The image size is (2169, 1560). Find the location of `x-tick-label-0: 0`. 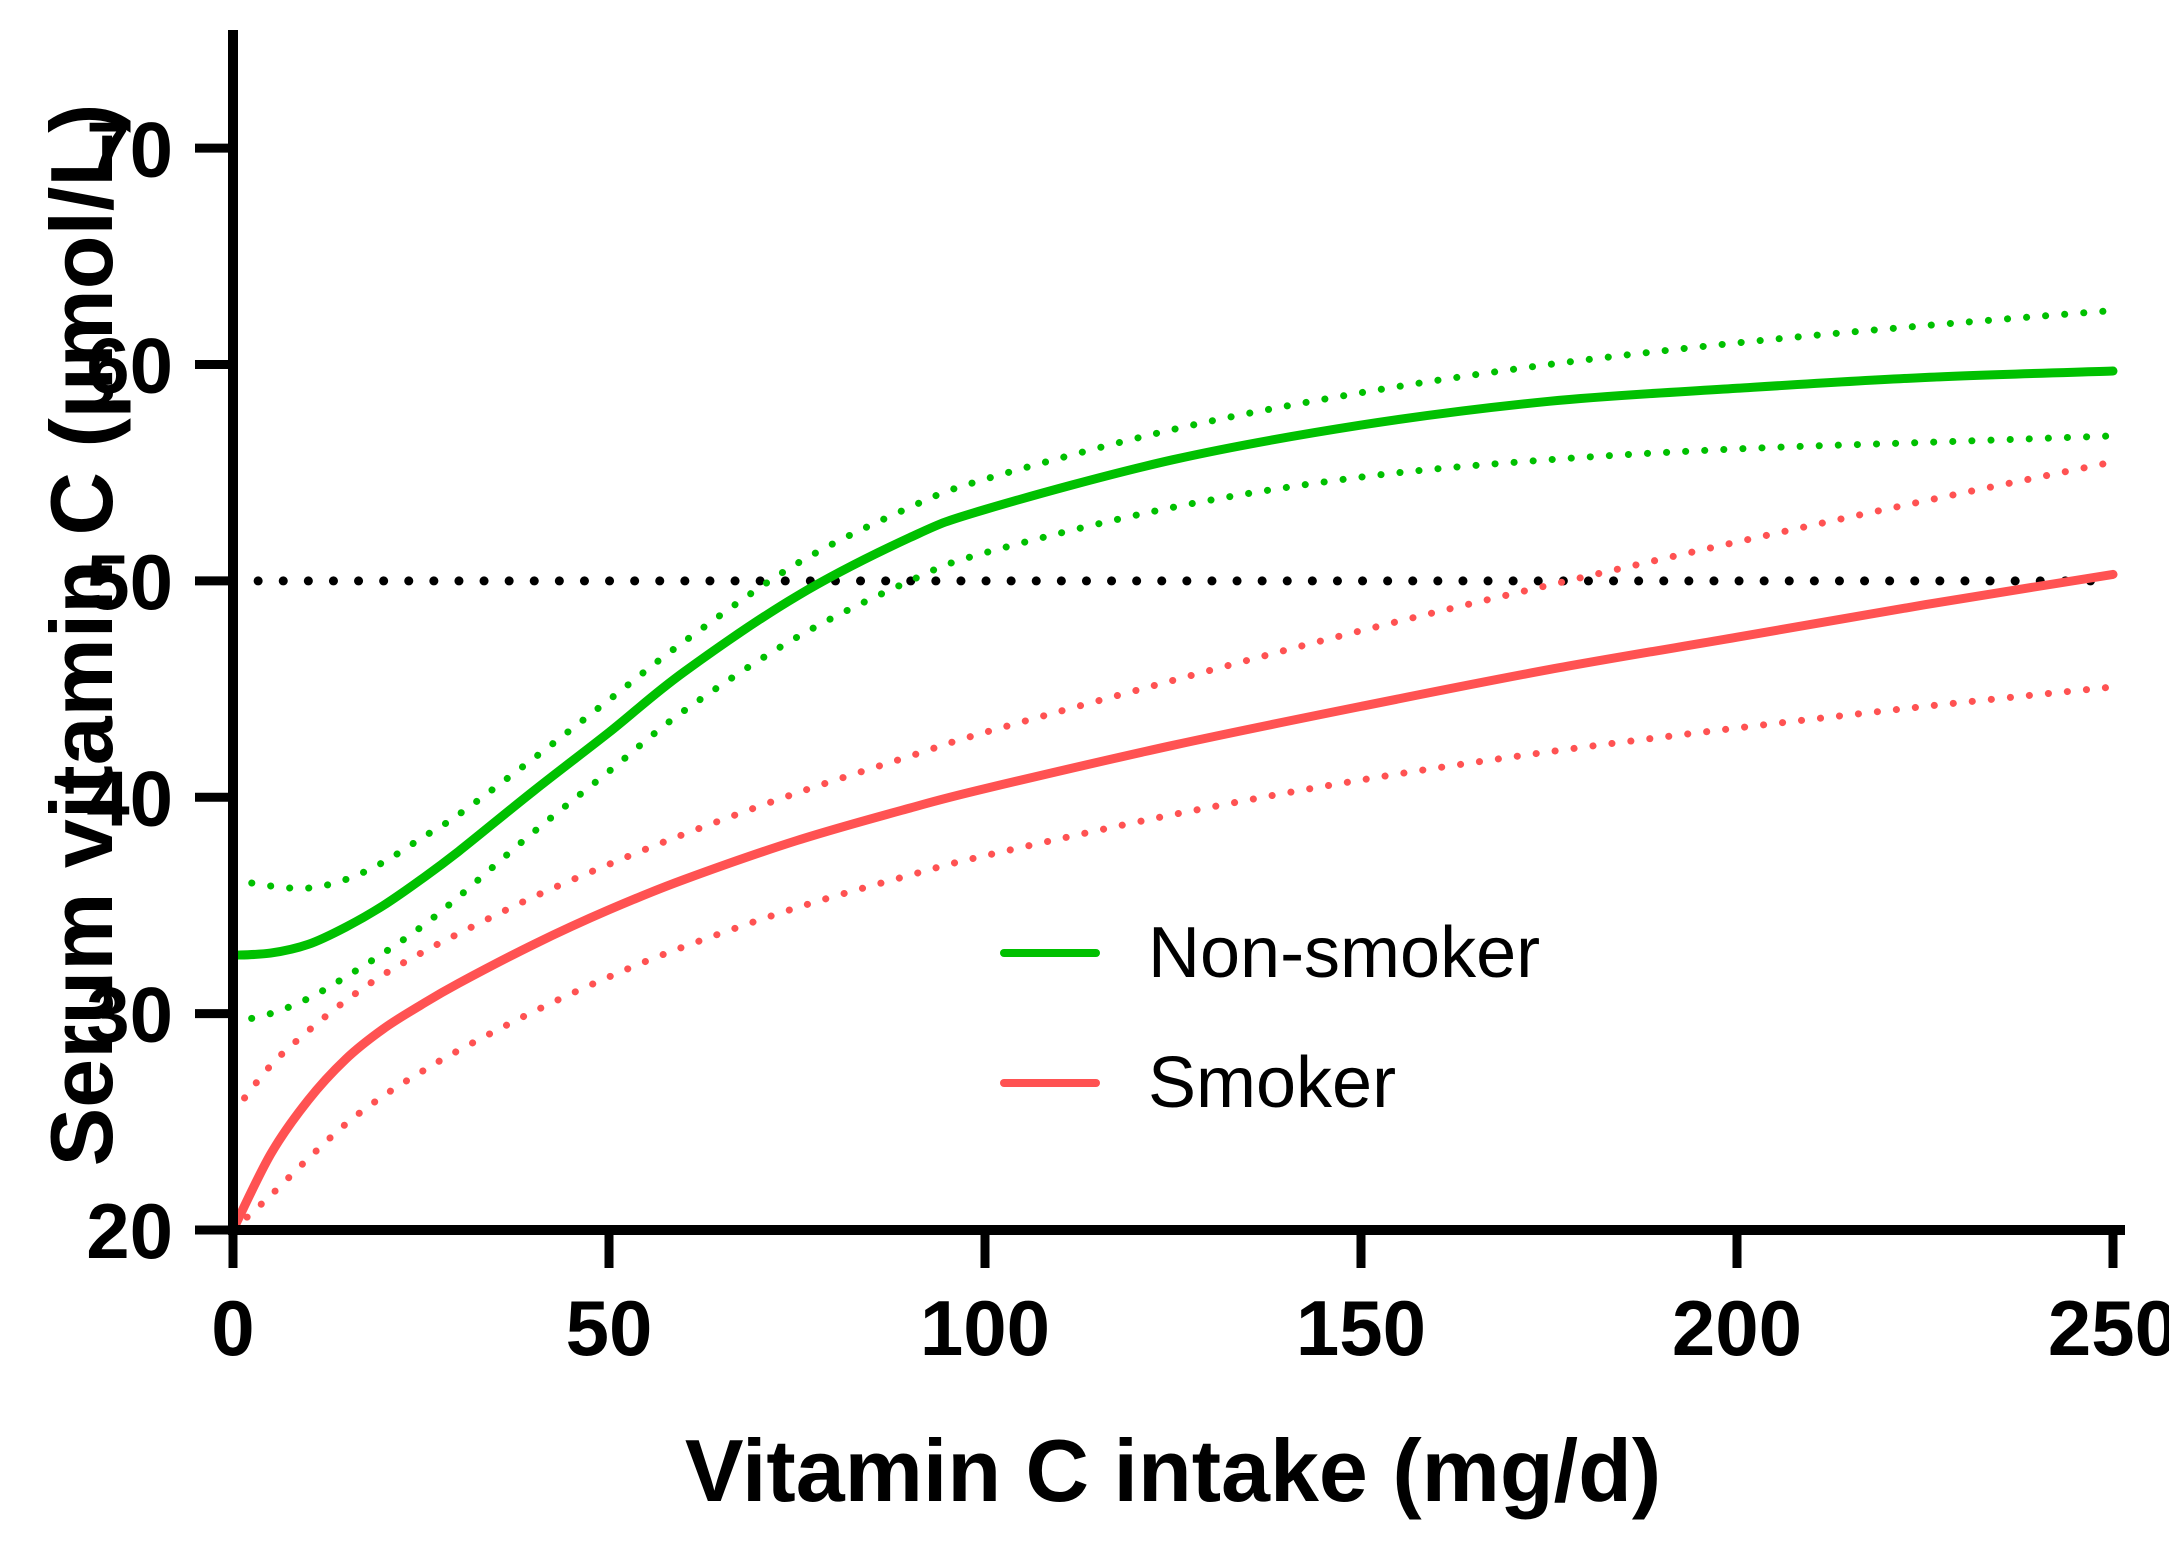

x-tick-label-0: 0 is located at coordinates (232, 1328).